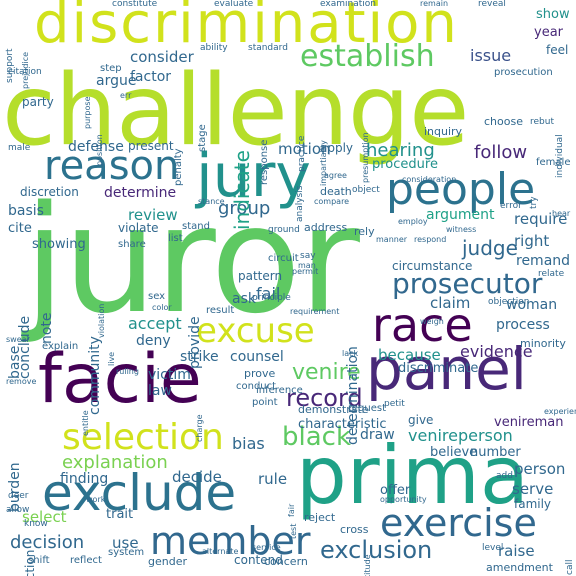 The height and width of the screenshot is (576, 576). I want to click on word-rely: rely, so click(364, 231).